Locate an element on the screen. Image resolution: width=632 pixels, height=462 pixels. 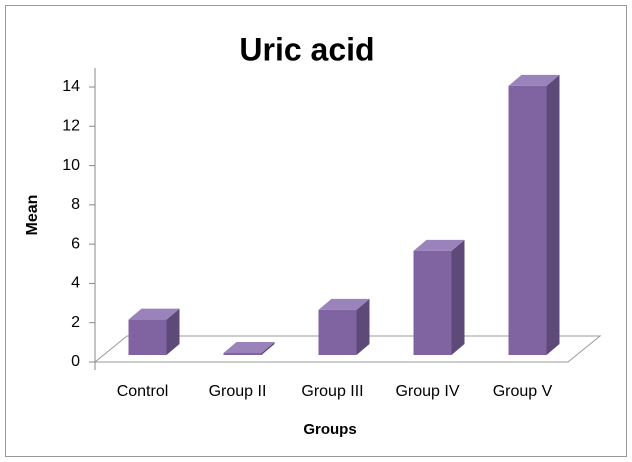
x-tick-label: Group V is located at coordinates (523, 391).